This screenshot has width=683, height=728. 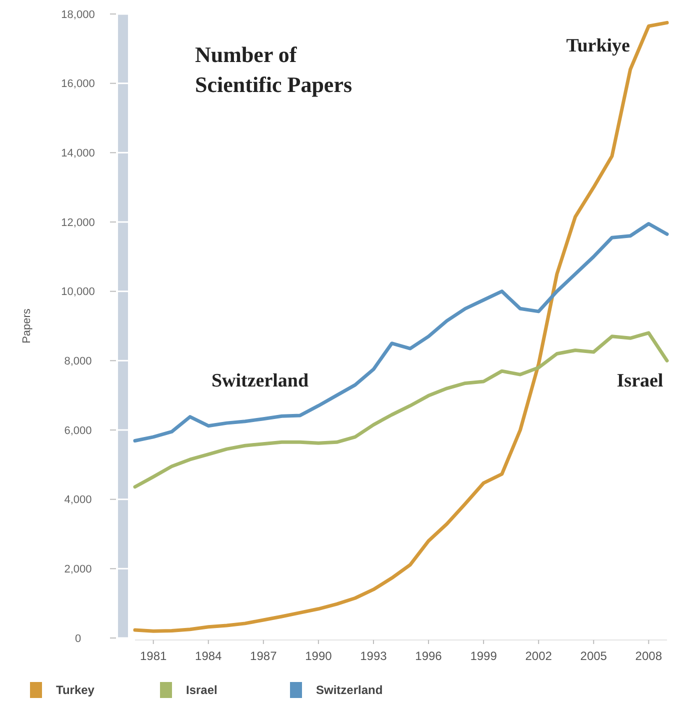 What do you see at coordinates (640, 381) in the screenshot?
I see `annotation: Israel` at bounding box center [640, 381].